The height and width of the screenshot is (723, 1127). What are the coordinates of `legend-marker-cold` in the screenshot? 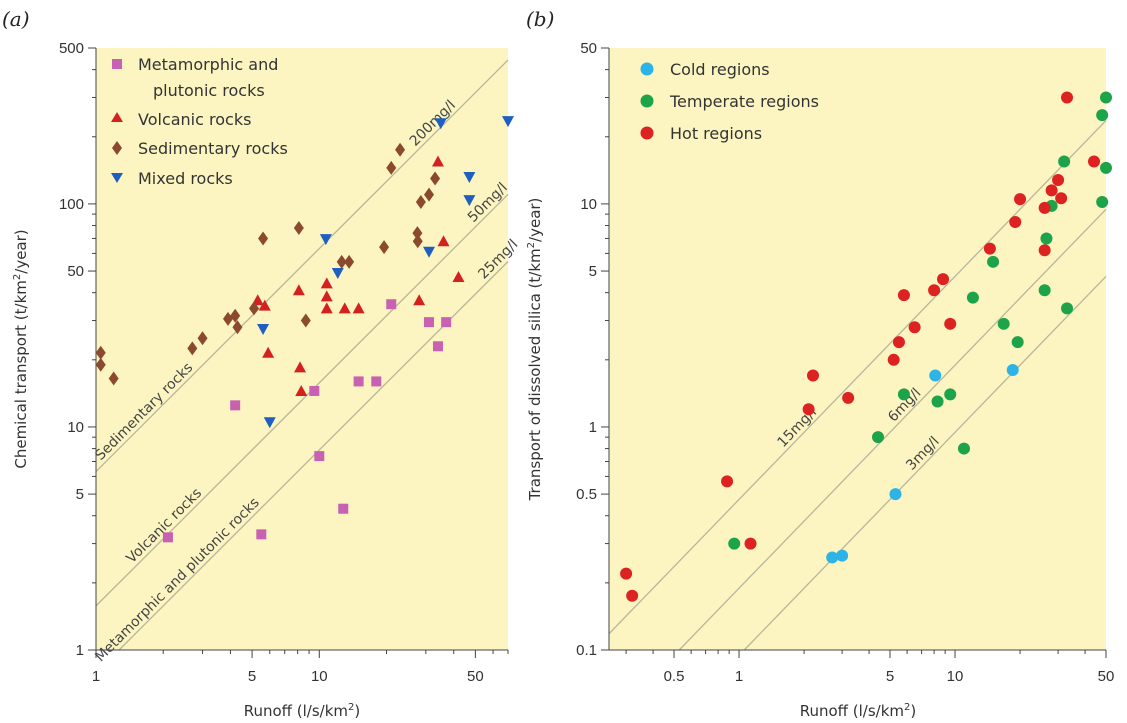 It's located at (647, 69).